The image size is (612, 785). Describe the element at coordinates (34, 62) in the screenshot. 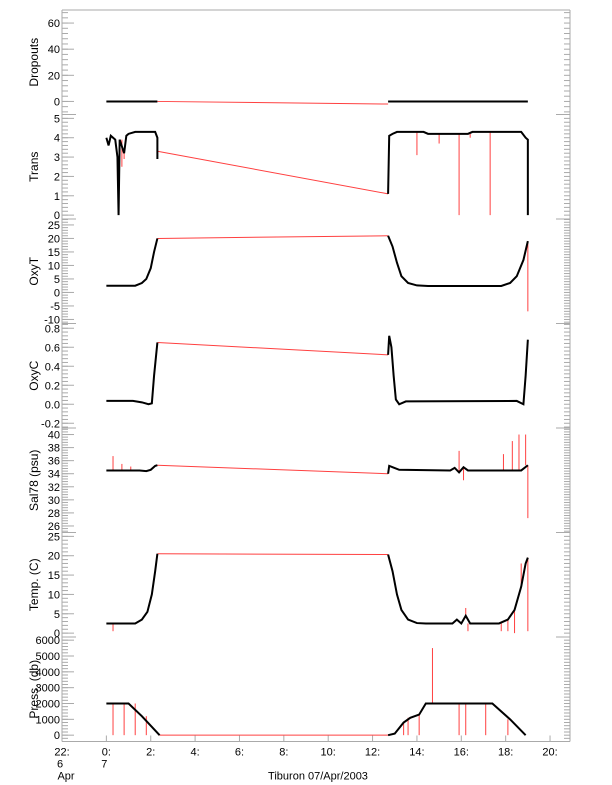

I see `y-axis-label: Dropouts` at that location.